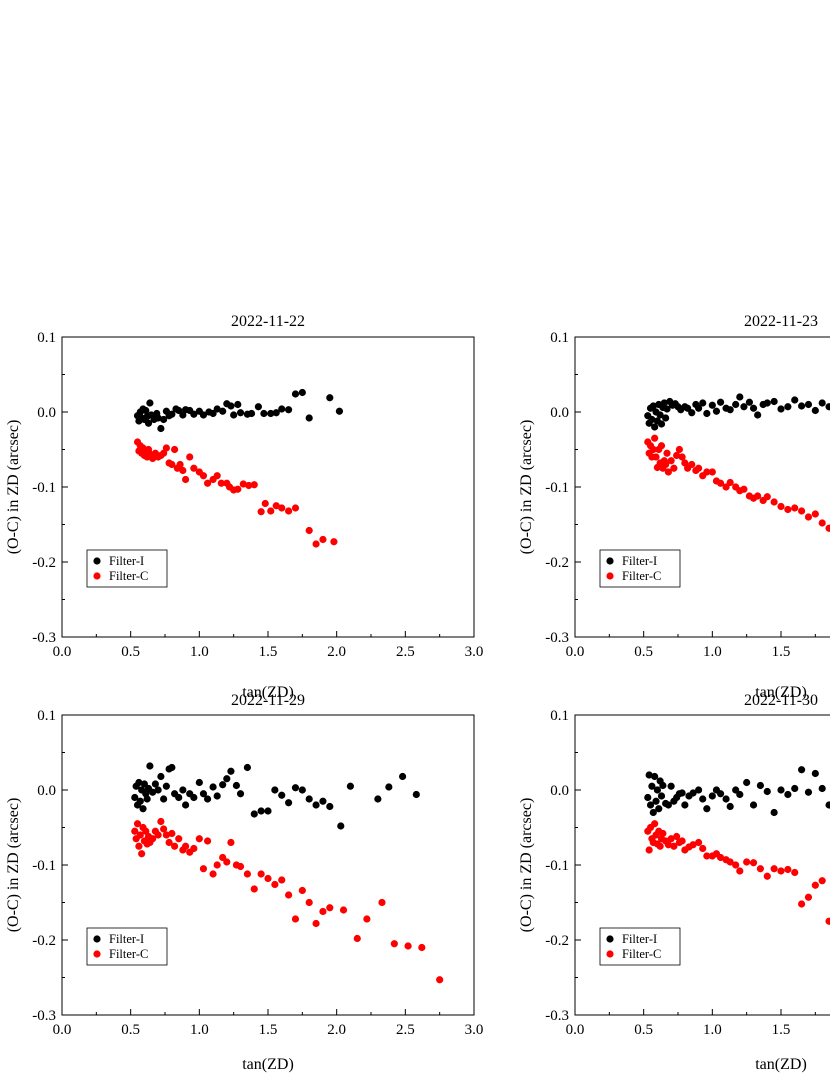 Image resolution: width=830 pixels, height=1075 pixels. I want to click on x-tick-label: 2.0, so click(336, 652).